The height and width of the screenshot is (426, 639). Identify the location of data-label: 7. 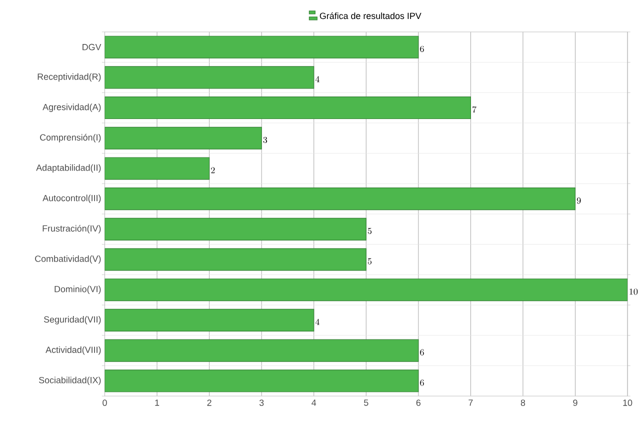
(474, 109).